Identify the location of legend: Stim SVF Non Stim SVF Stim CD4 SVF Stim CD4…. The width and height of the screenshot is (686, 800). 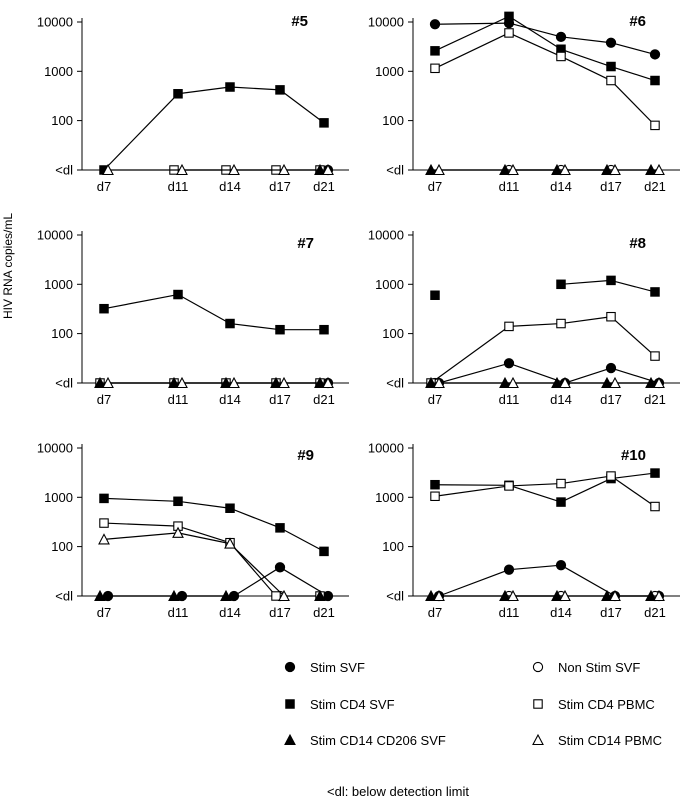
(473, 704).